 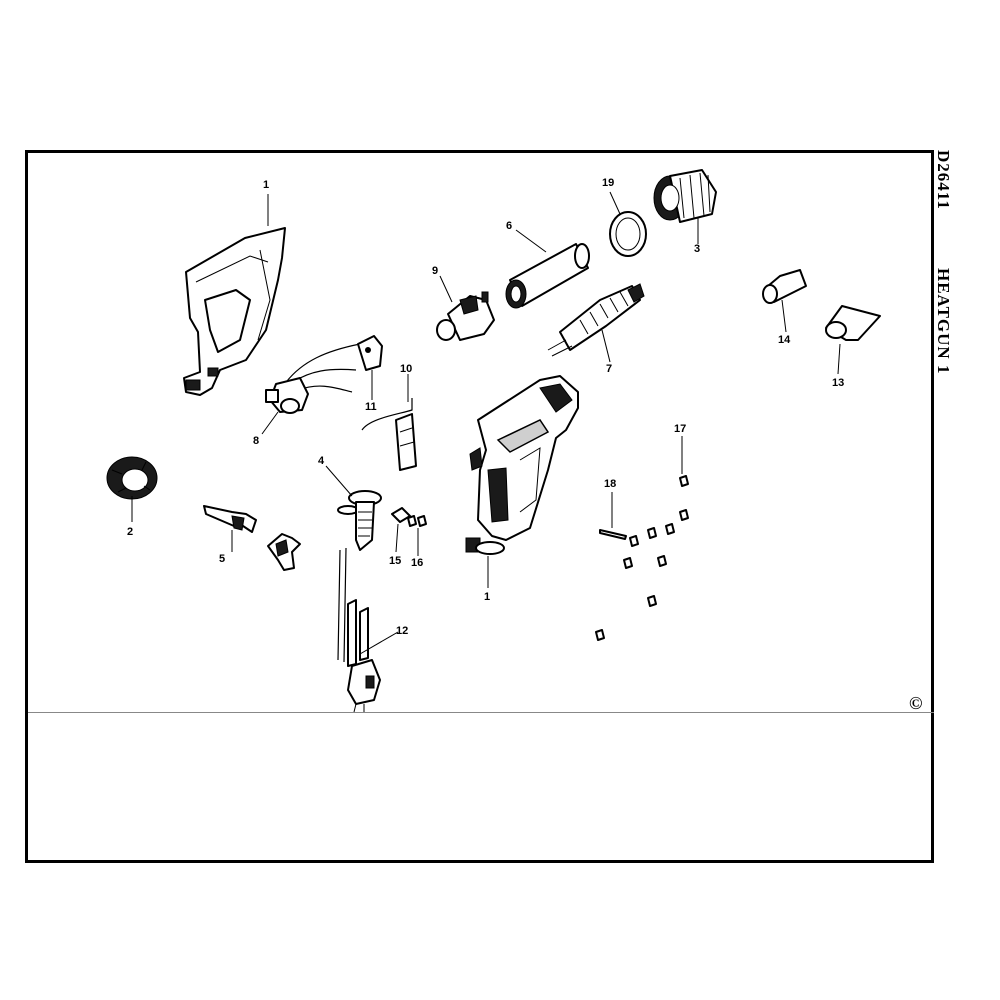 What do you see at coordinates (487, 597) in the screenshot?
I see `callout-1-bottom: 1` at bounding box center [487, 597].